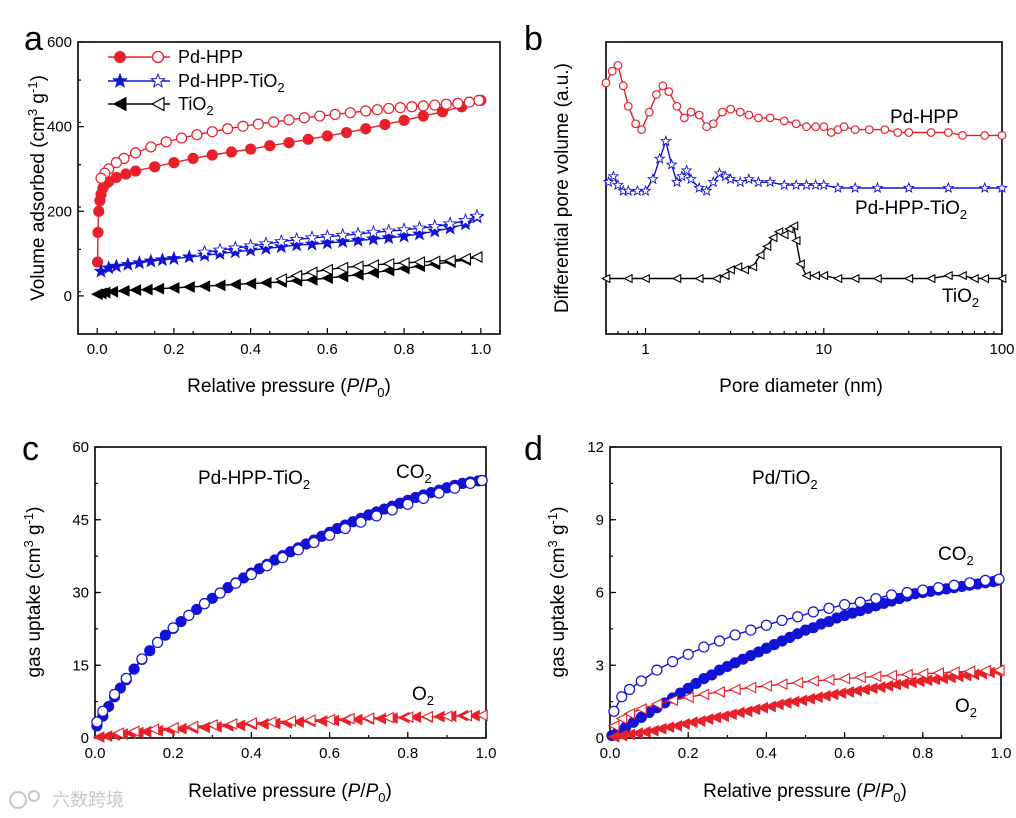 The width and height of the screenshot is (1016, 818). I want to click on x-tick-label: 10, so click(823, 349).